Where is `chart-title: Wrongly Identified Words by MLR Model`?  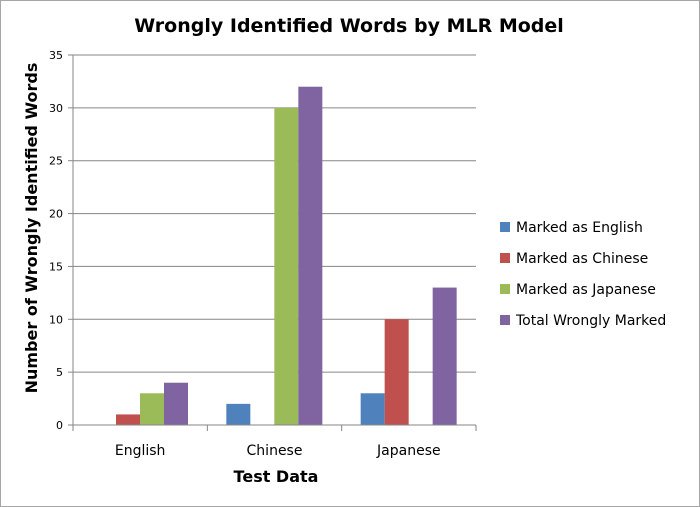
chart-title: Wrongly Identified Words by MLR Model is located at coordinates (349, 26).